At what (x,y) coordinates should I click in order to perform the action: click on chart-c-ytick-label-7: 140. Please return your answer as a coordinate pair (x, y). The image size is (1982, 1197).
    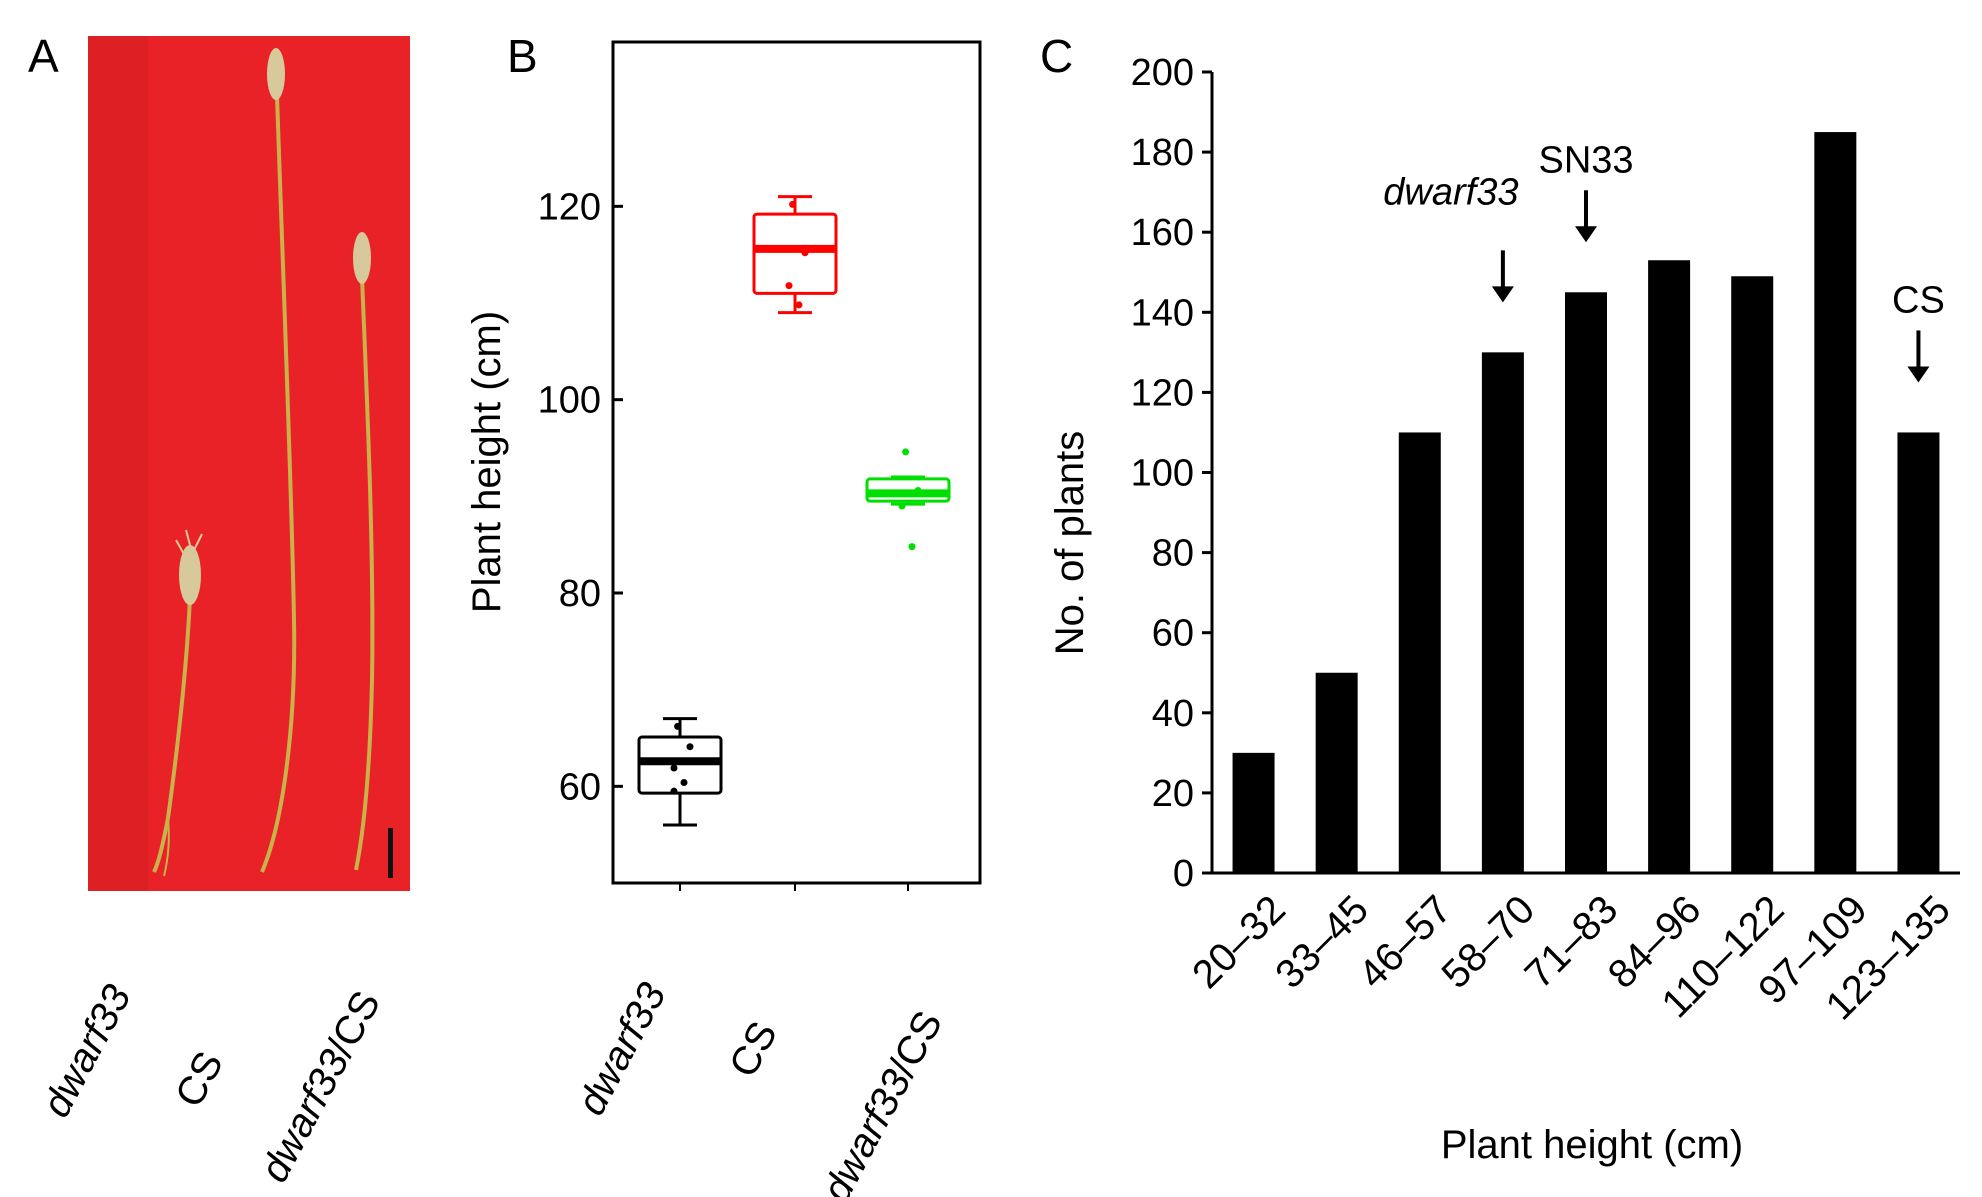
    Looking at the image, I should click on (1162, 313).